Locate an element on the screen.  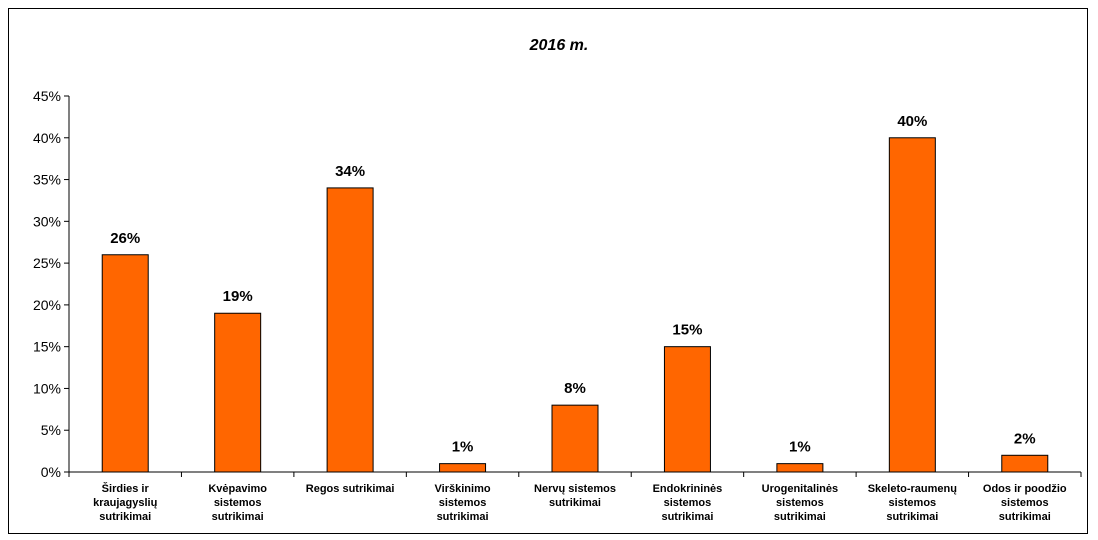
y-tick-label: 35% is located at coordinates (47, 180).